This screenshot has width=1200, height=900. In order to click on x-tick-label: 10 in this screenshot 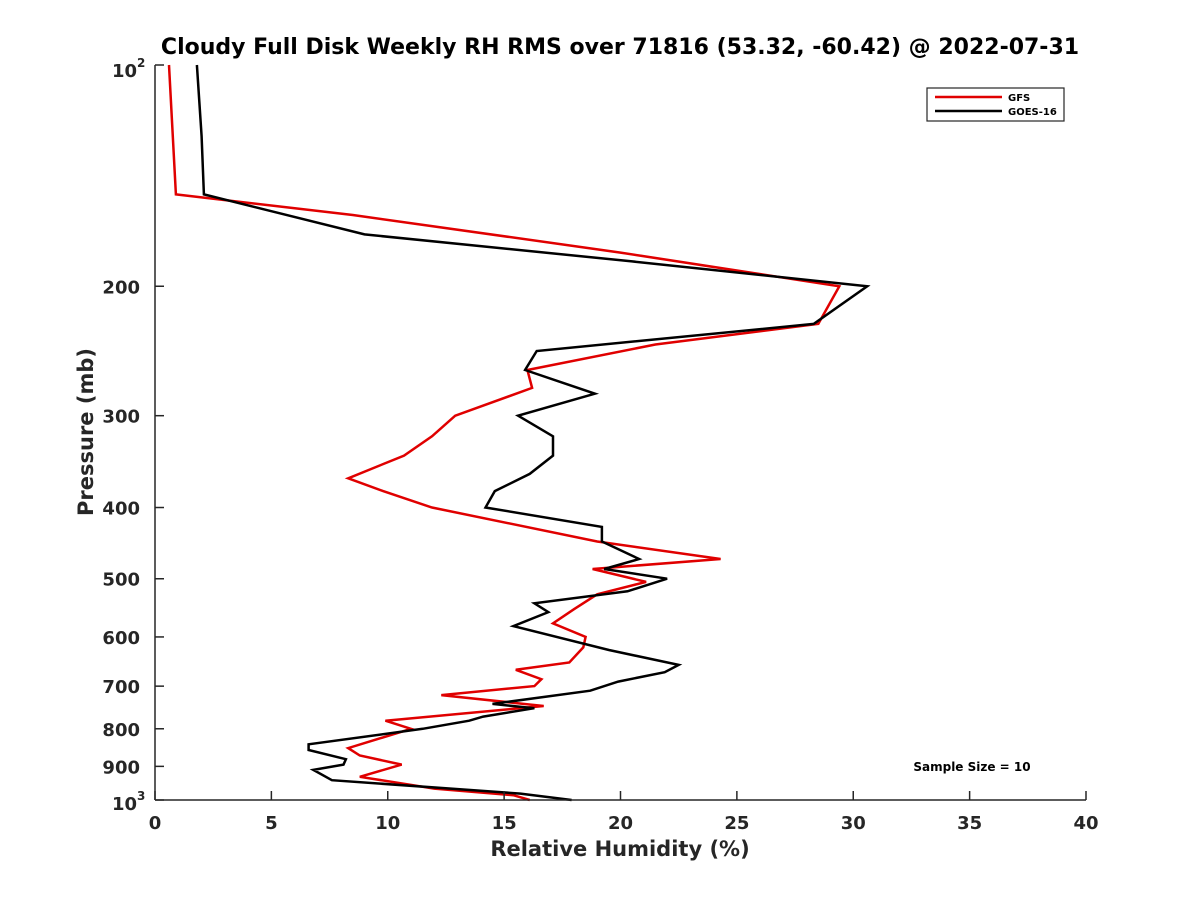, I will do `click(387, 823)`.